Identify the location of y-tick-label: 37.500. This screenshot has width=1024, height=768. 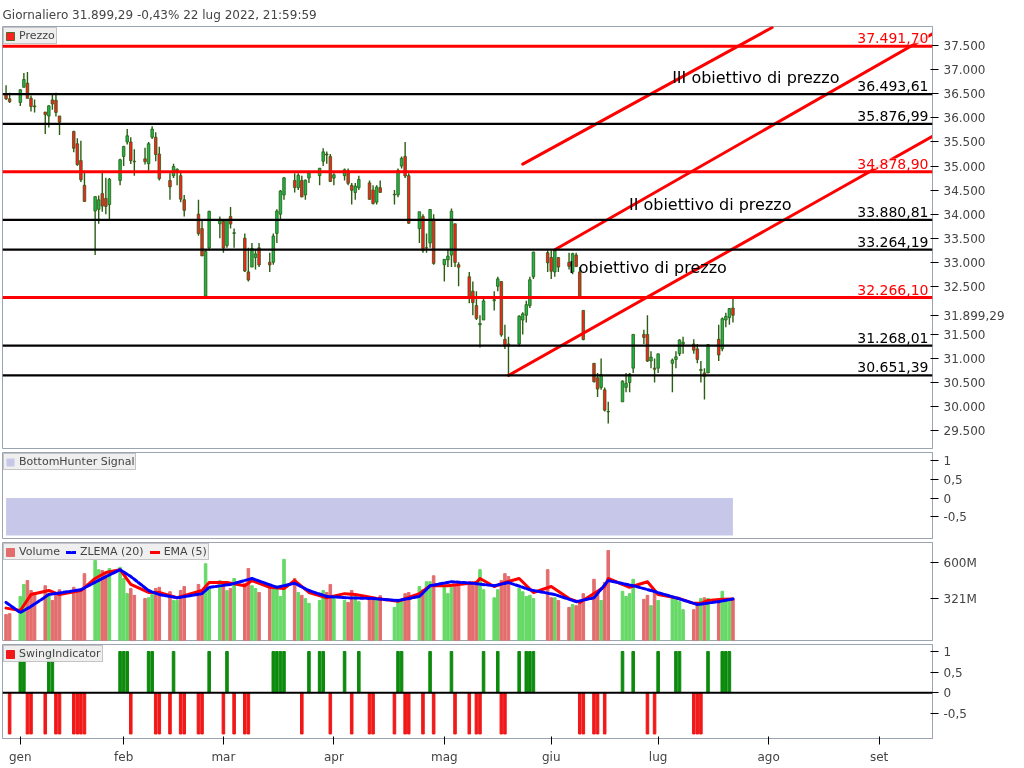
(964, 46).